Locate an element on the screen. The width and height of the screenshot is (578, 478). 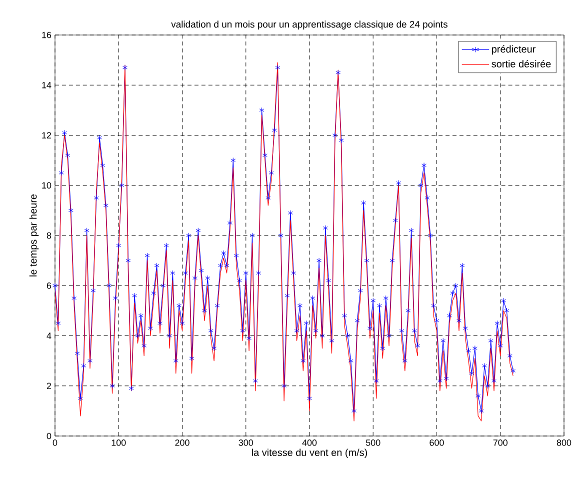
y-tick-label: 4 is located at coordinates (49, 335).